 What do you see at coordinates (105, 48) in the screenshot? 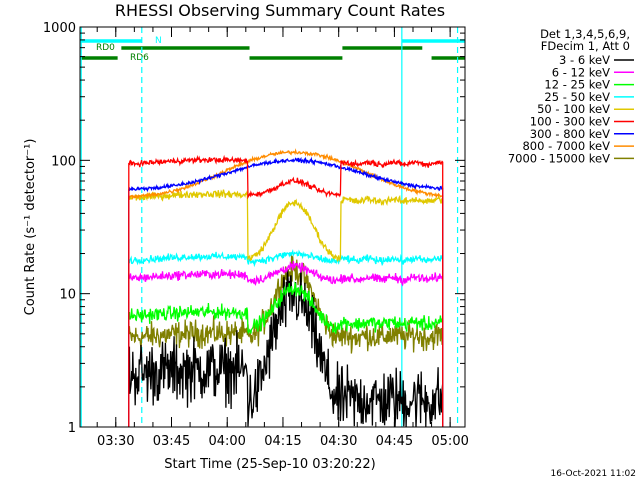
I see `flag-label: RD0` at bounding box center [105, 48].